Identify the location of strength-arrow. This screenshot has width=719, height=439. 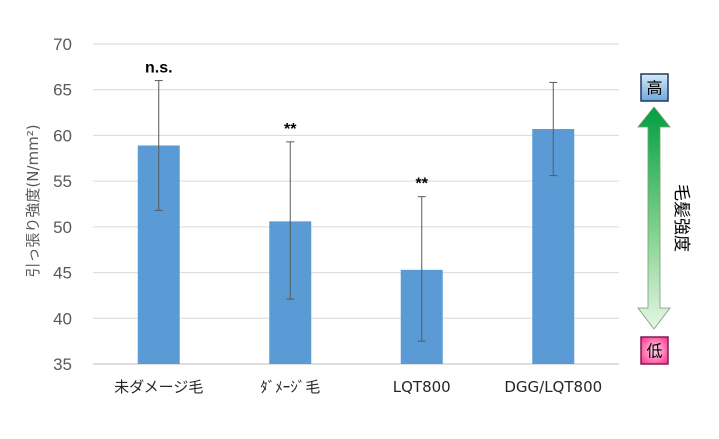
(654, 218).